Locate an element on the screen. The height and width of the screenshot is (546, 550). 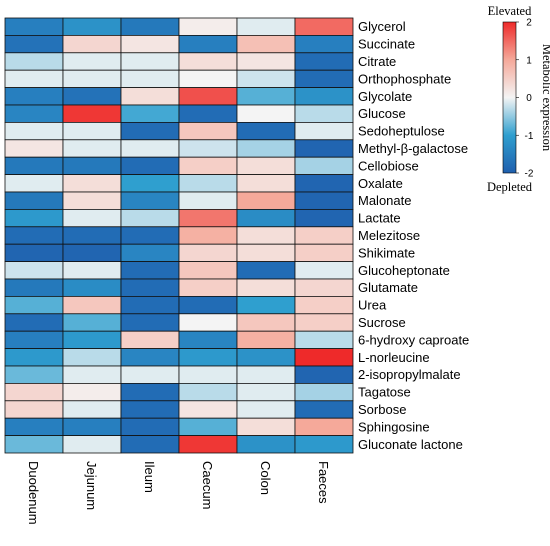
colorbar-tick-label: 2 is located at coordinates (529, 23).